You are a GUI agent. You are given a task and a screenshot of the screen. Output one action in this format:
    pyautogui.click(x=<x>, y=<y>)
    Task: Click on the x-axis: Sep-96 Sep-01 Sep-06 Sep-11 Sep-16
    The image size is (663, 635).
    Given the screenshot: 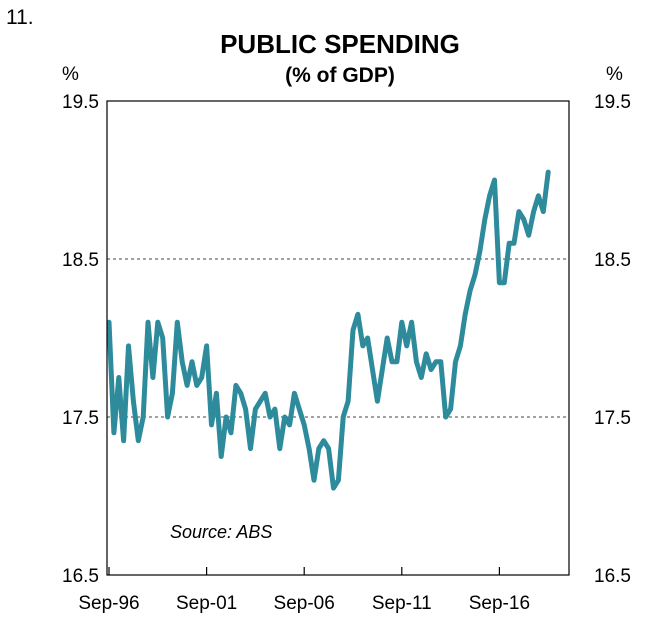 What is the action you would take?
    pyautogui.click(x=304, y=590)
    